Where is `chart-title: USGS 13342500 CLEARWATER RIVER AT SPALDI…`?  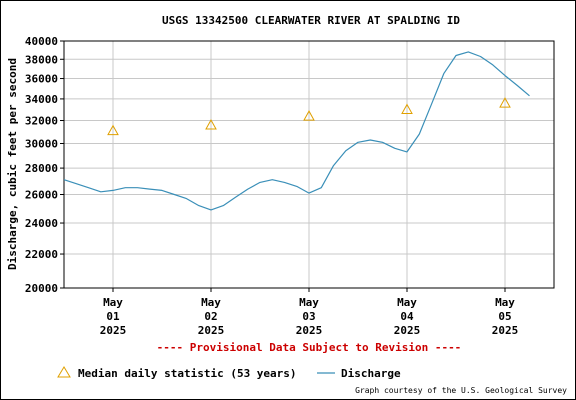 chart-title: USGS 13342500 CLEARWATER RIVER AT SPALDI… is located at coordinates (311, 20).